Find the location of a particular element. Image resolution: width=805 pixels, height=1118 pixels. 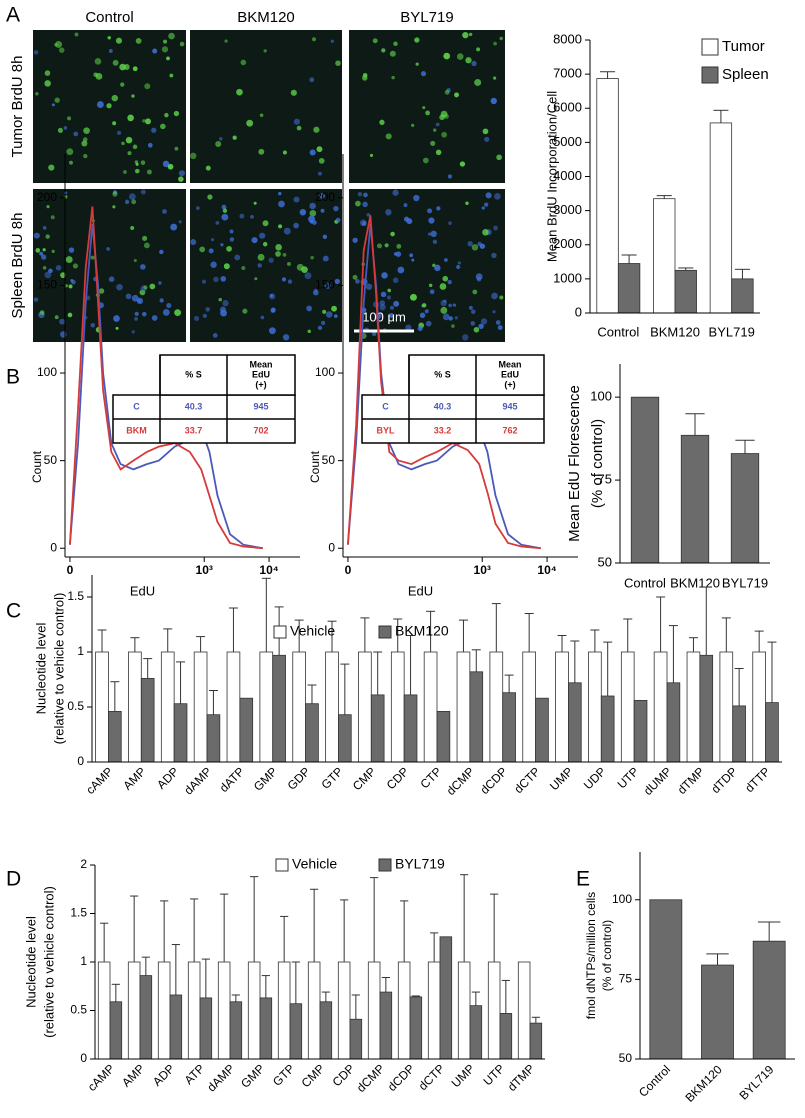

y-tick-label: 6000 is located at coordinates (567, 107).